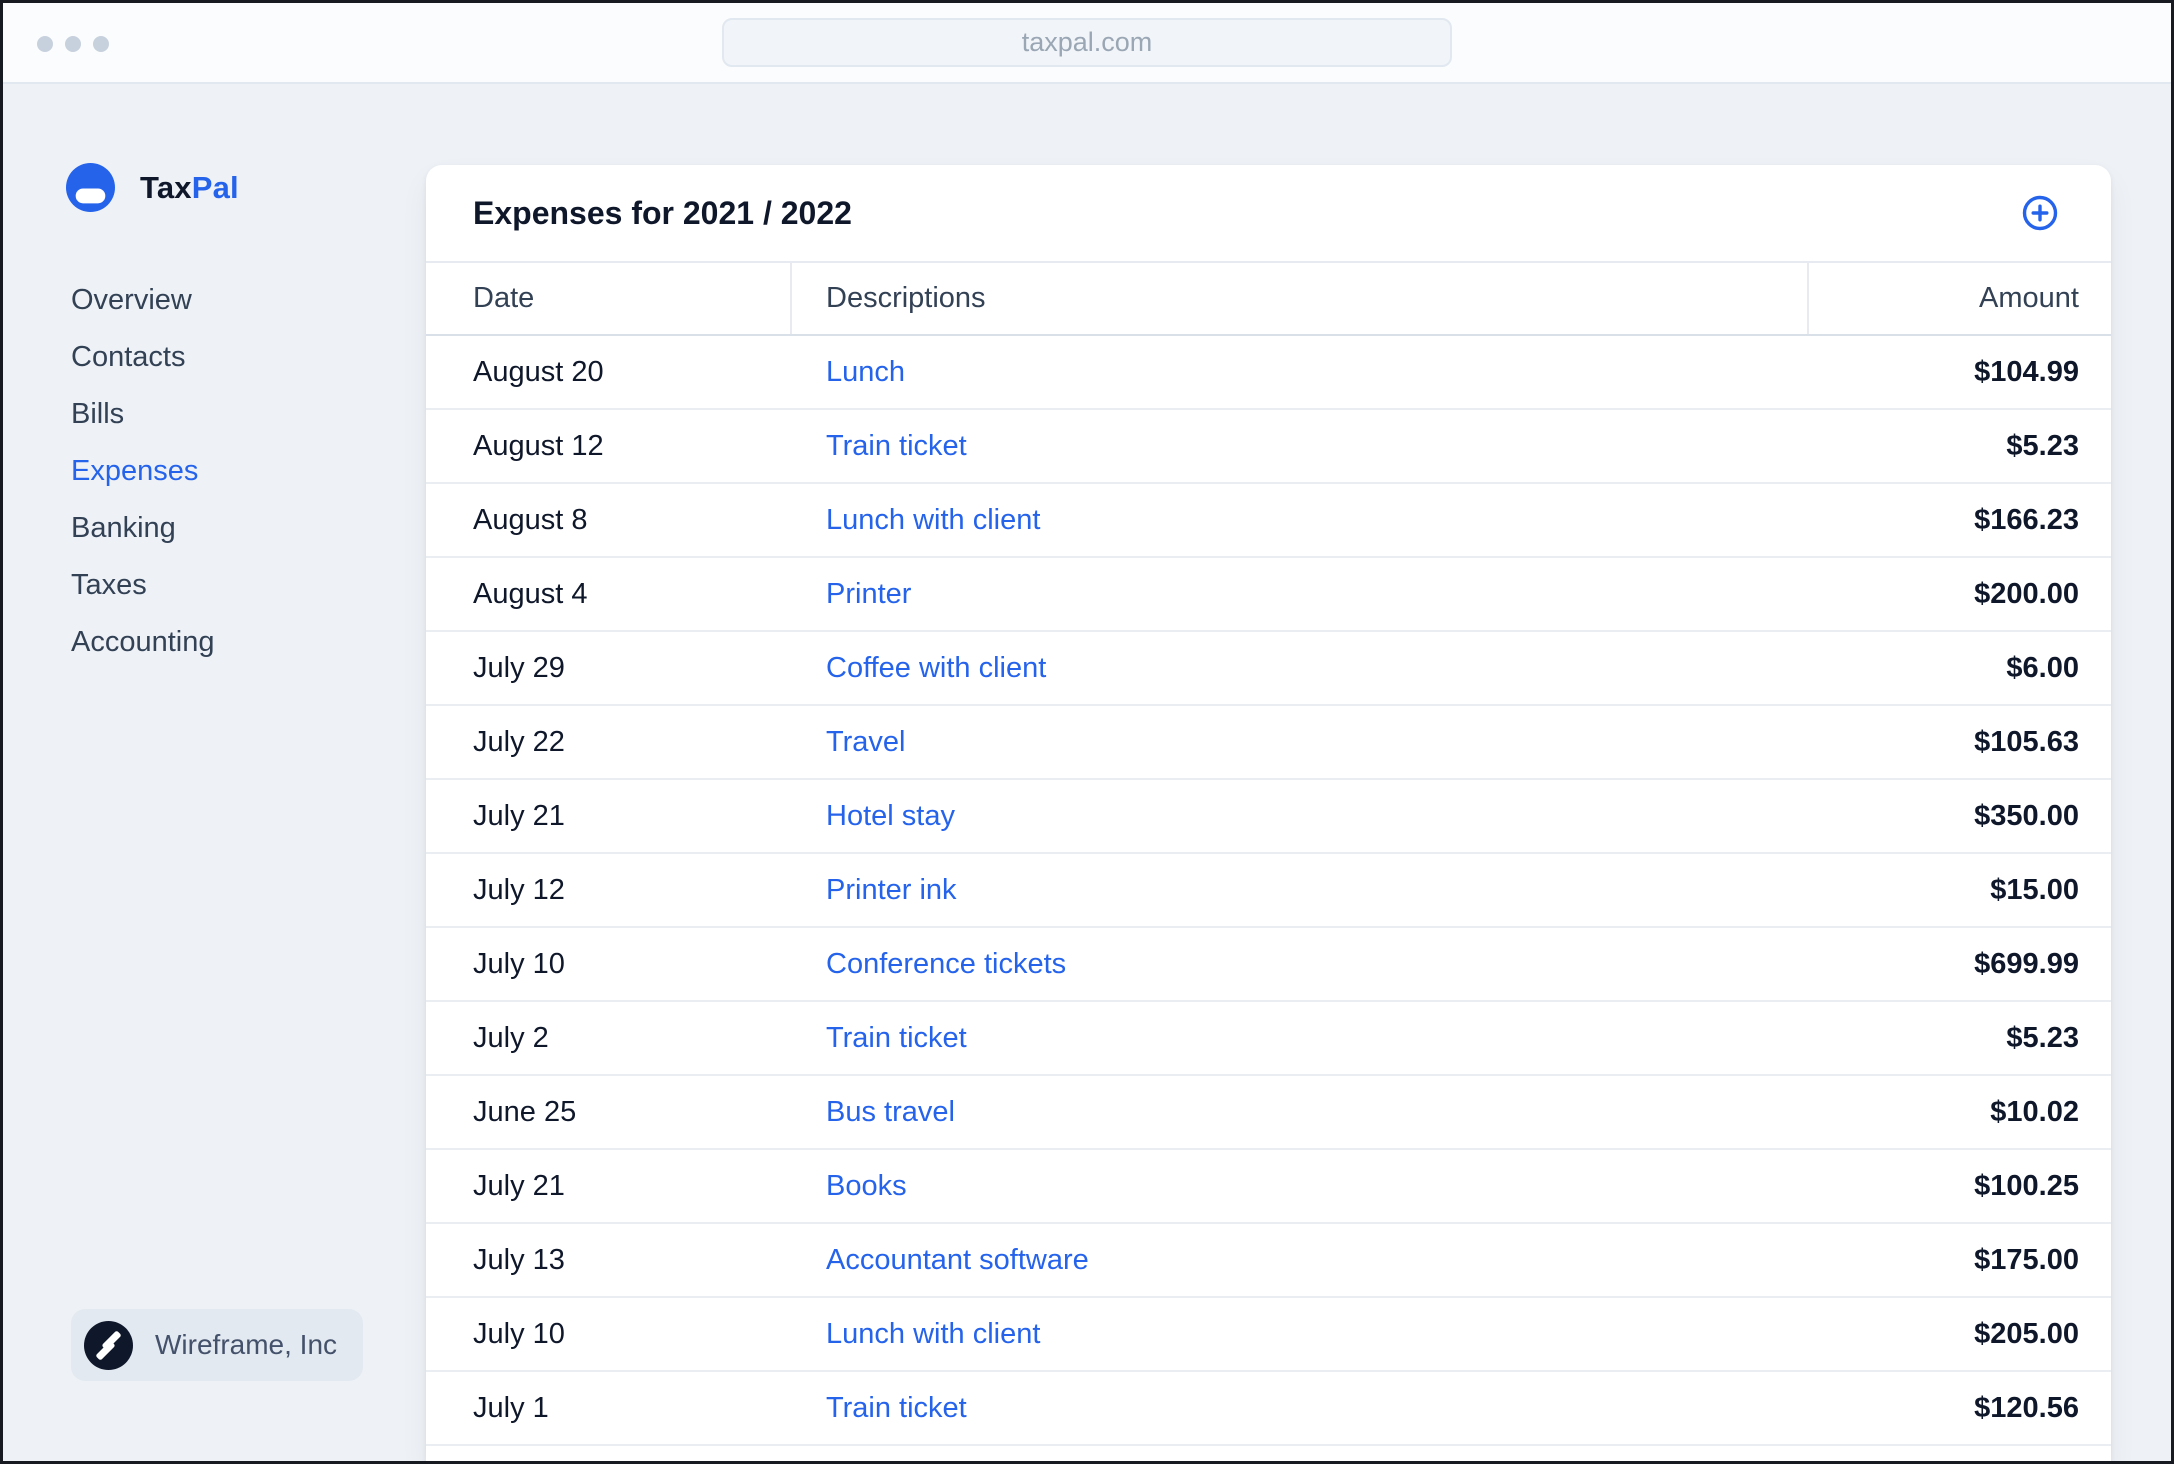 This screenshot has height=1464, width=2174. I want to click on table-row: June 25 Bus travel $10.02, so click(1268, 1113).